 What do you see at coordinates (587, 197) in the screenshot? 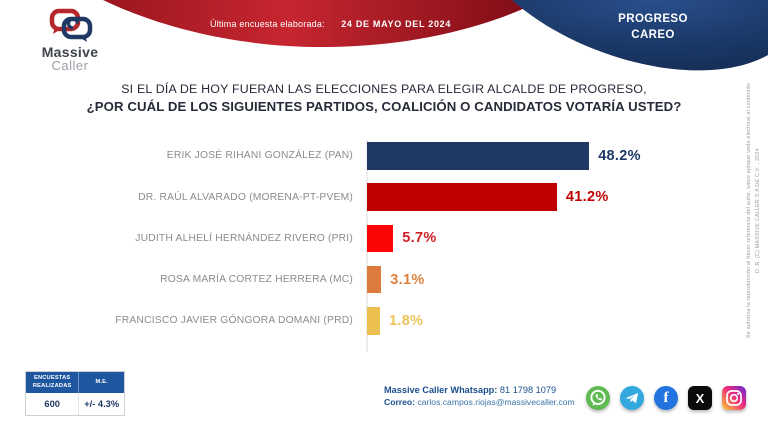
I see `value-label: 41.2%` at bounding box center [587, 197].